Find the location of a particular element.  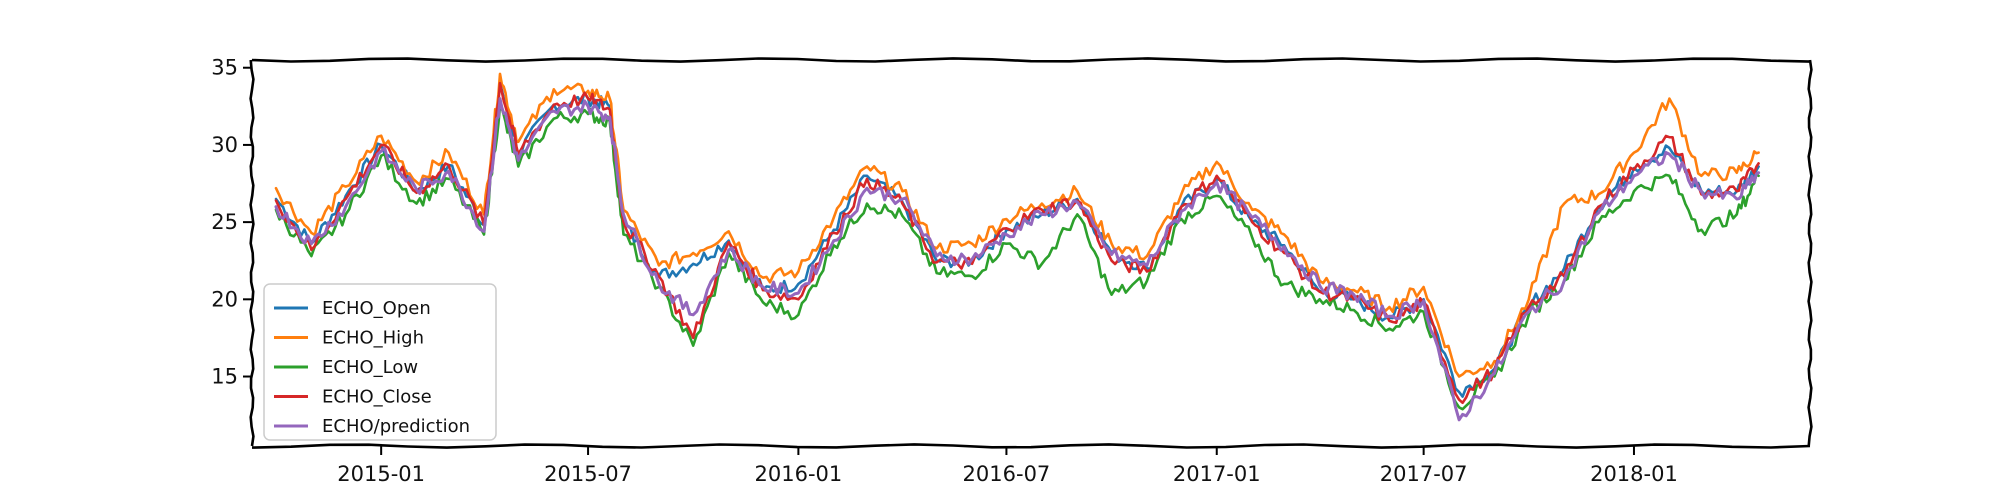

legend-label: ECHO_Open is located at coordinates (376, 308).